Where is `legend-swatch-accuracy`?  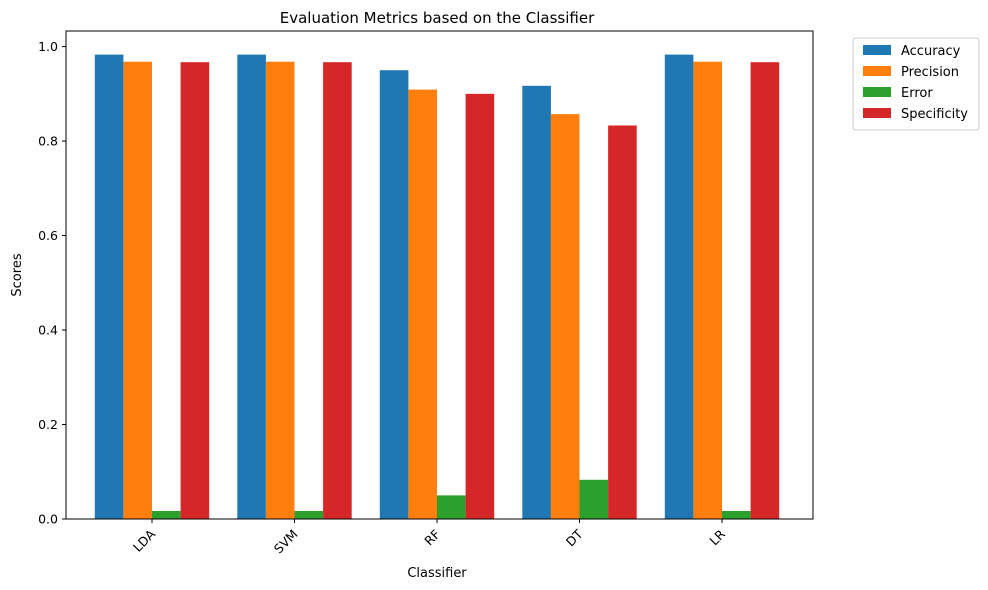
legend-swatch-accuracy is located at coordinates (877, 50).